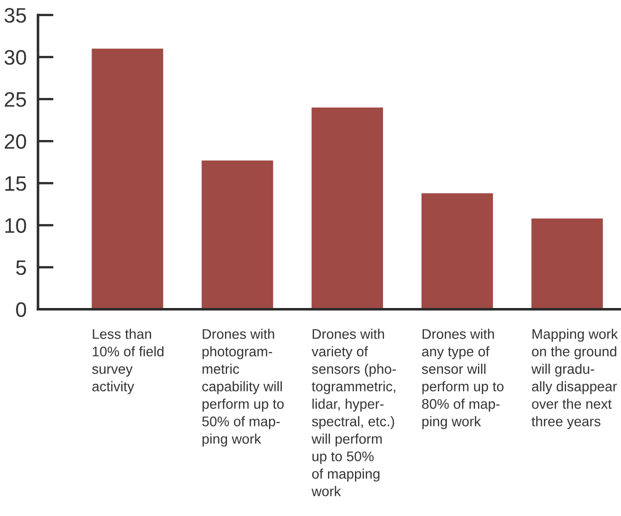 Image resolution: width=621 pixels, height=516 pixels. What do you see at coordinates (21, 310) in the screenshot?
I see `y-tick-label: 0` at bounding box center [21, 310].